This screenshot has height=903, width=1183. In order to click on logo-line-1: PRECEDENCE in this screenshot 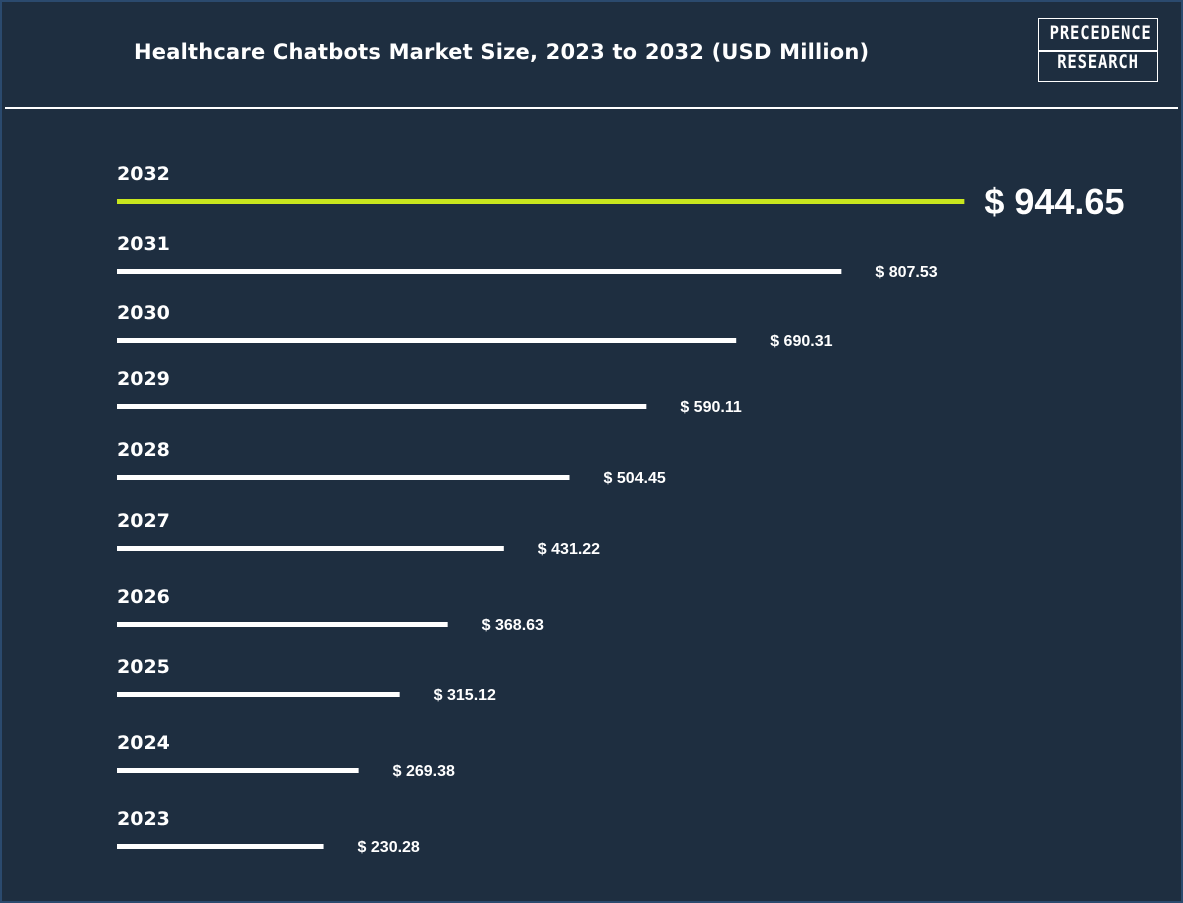, I will do `click(1100, 33)`.